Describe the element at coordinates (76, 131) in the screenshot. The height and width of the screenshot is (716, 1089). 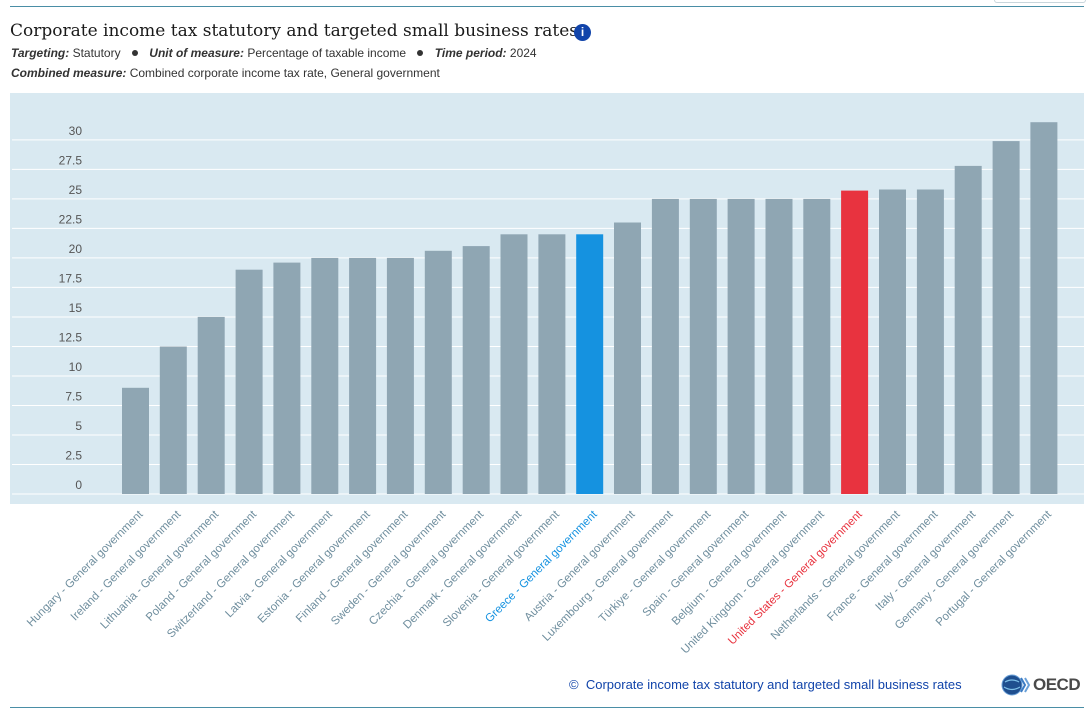
I see `y-tick-label: 30` at that location.